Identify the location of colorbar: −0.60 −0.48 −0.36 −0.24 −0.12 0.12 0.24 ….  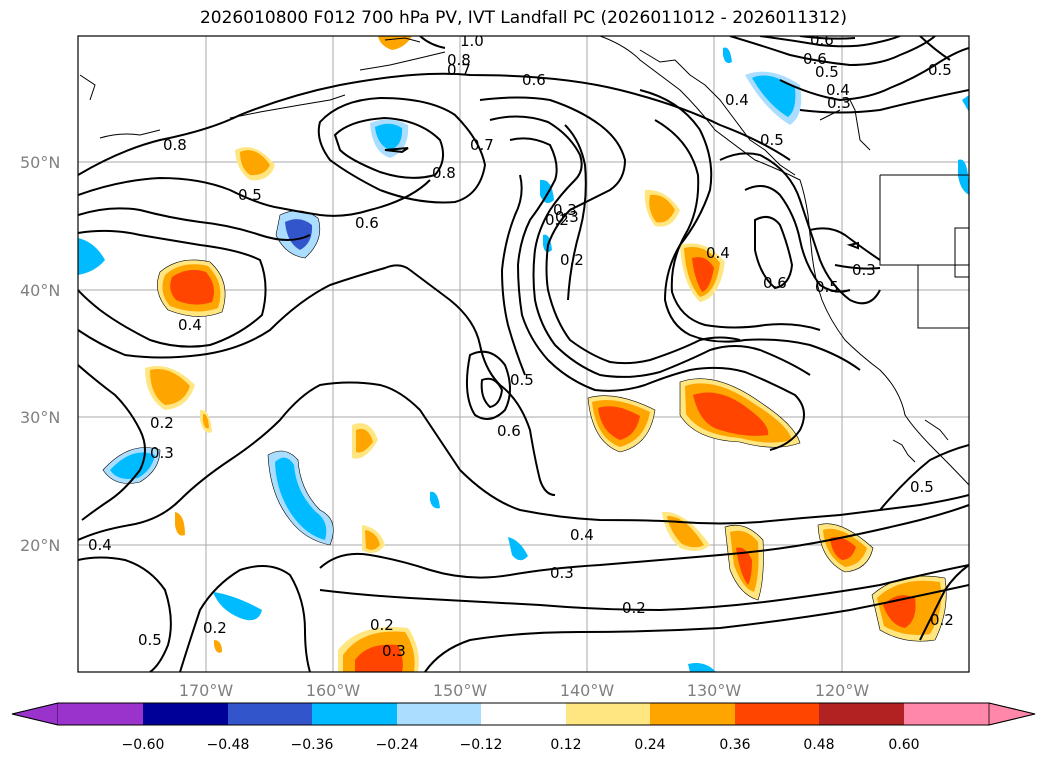
(523, 727).